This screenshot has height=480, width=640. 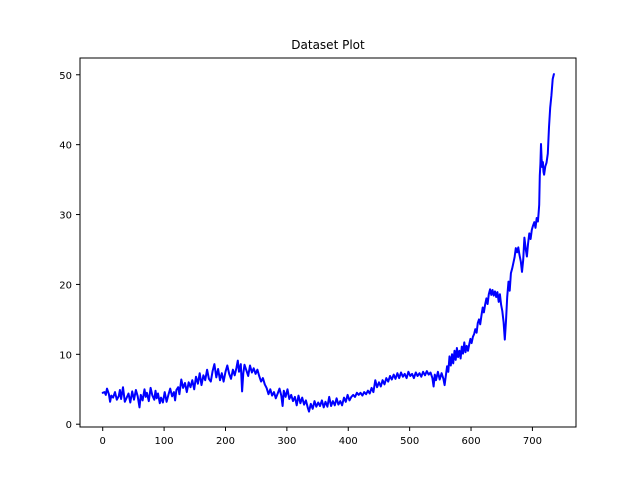 I want to click on x-tick-label: 700, so click(x=532, y=441).